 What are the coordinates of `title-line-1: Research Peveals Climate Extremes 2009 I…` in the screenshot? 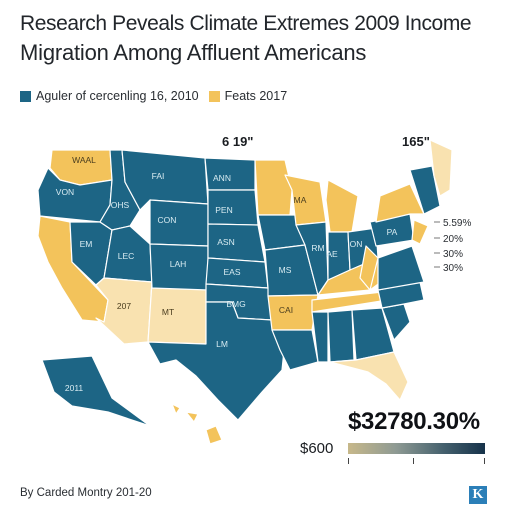 It's located at (246, 23).